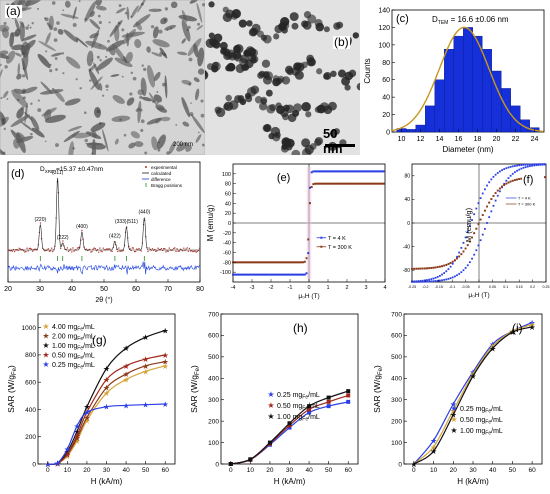  Describe the element at coordinates (298, 418) in the screenshot. I see `sar-h-legend-label: 1.00 mgFe/mL` at that location.